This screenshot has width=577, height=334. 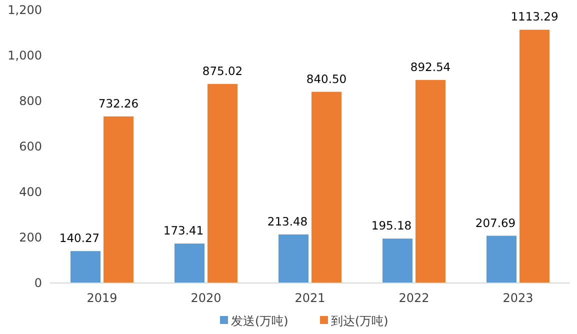 I want to click on data-label: 207.69, so click(x=495, y=223).